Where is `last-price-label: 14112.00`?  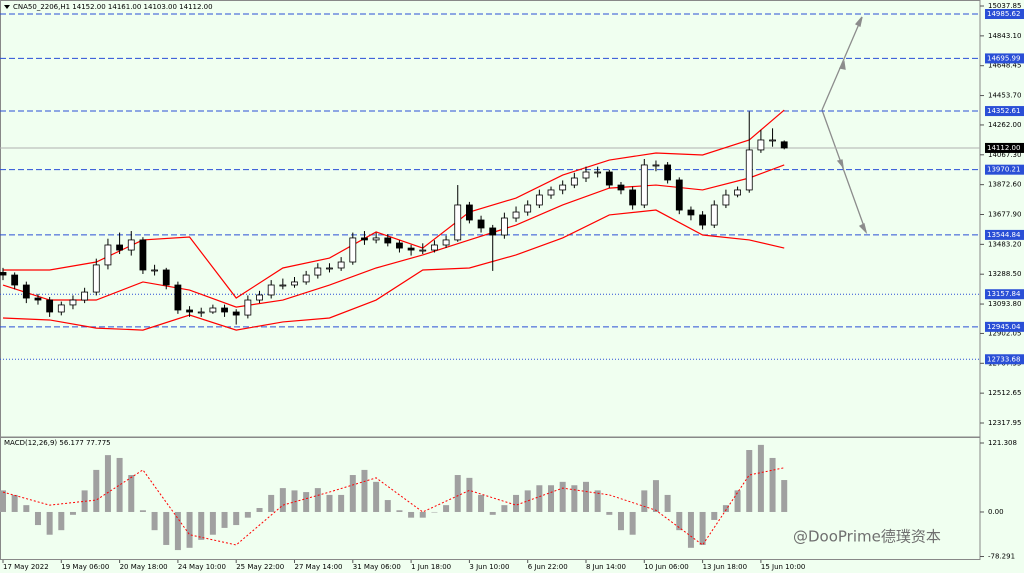 last-price-label: 14112.00 is located at coordinates (1003, 148).